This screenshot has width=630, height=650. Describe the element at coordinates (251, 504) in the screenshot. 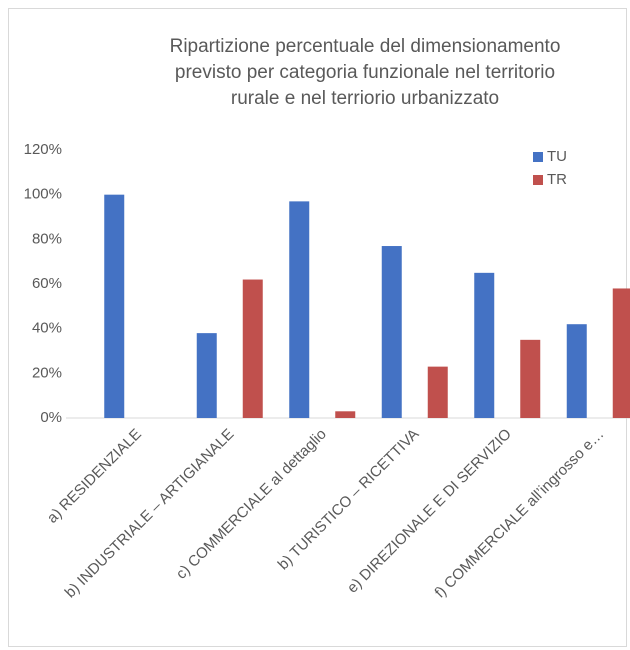

I see `x-tick-label: c) COMMERCIALE al dettaglio` at that location.